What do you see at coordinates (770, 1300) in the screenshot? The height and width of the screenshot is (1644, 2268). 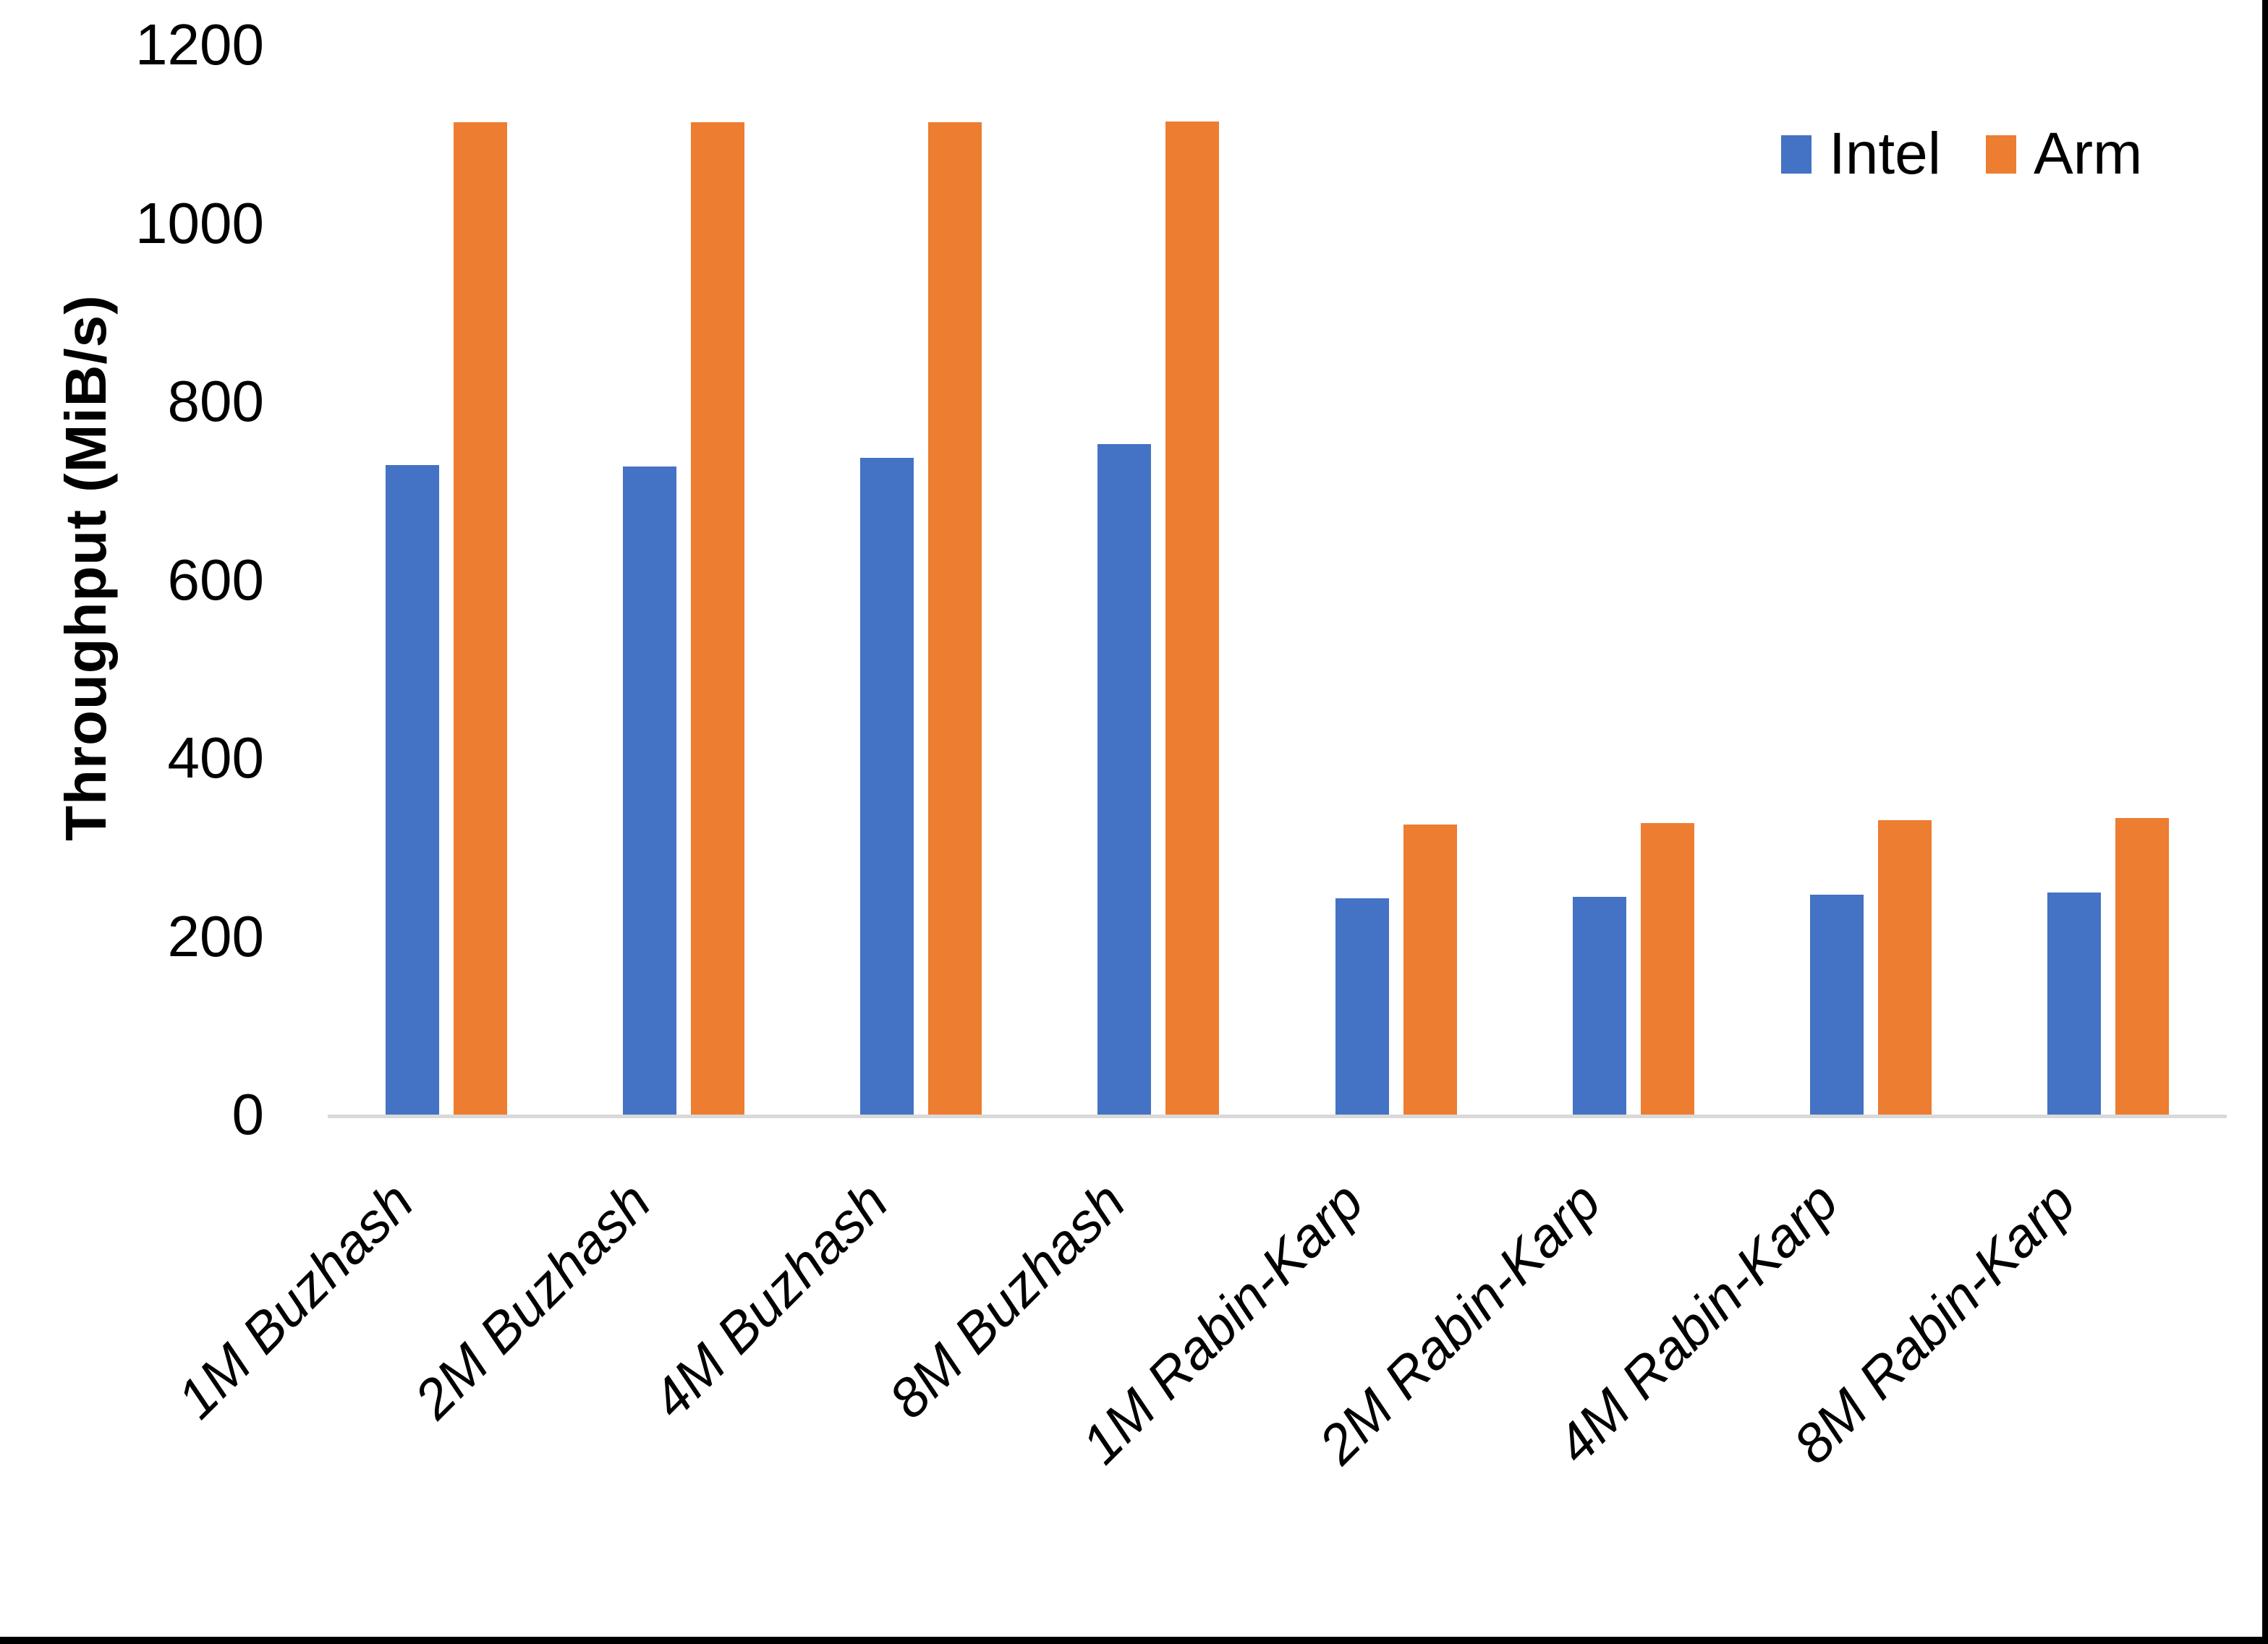 I see `x-axis-category-label: 4M Buzhash` at bounding box center [770, 1300].